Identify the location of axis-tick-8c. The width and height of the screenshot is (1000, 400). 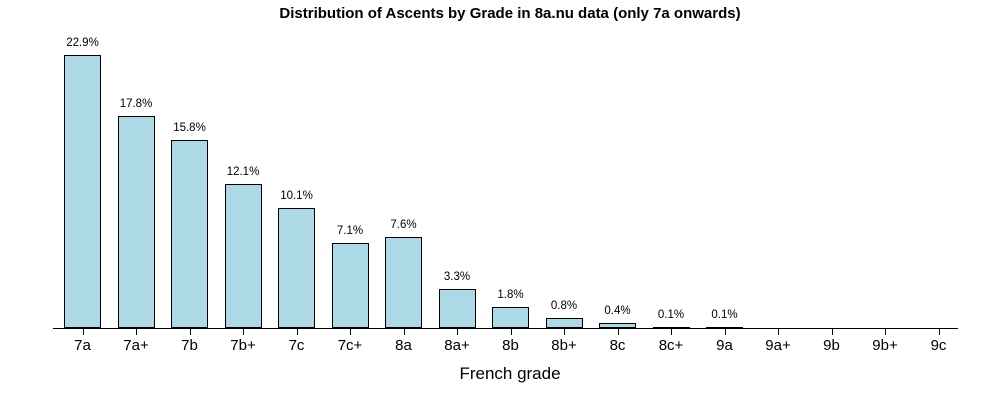
(618, 332).